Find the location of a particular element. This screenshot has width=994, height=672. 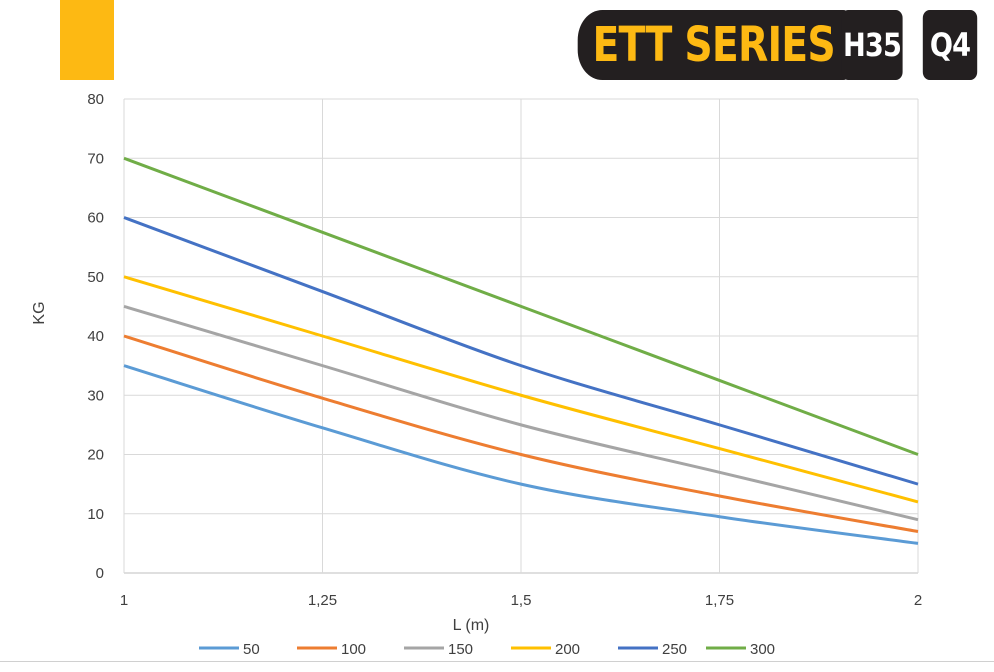

legend-label: 300 is located at coordinates (762, 649).